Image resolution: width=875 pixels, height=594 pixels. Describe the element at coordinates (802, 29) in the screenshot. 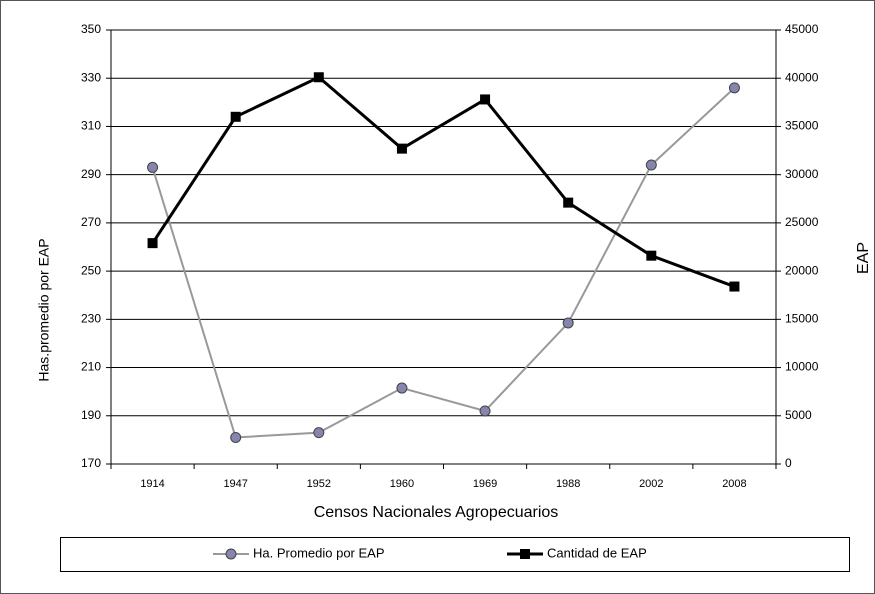

I see `y2-tick-label: 45000` at that location.